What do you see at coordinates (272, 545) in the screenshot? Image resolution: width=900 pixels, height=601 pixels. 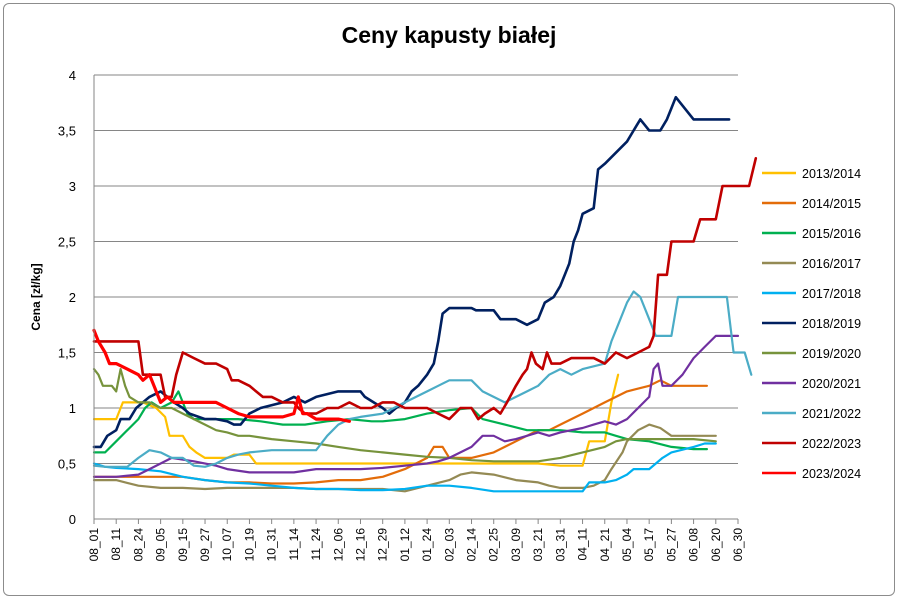 I see `x-tick-label: 10_31` at bounding box center [272, 545].